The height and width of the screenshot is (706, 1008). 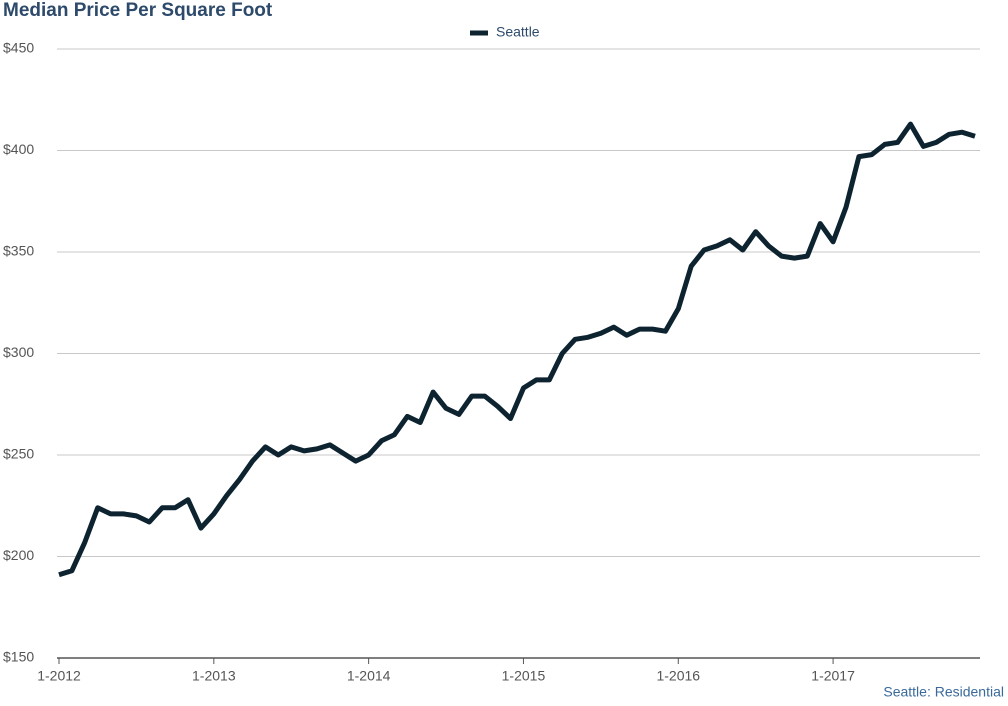 What do you see at coordinates (18, 149) in the screenshot?
I see `y-tick-label: $400` at bounding box center [18, 149].